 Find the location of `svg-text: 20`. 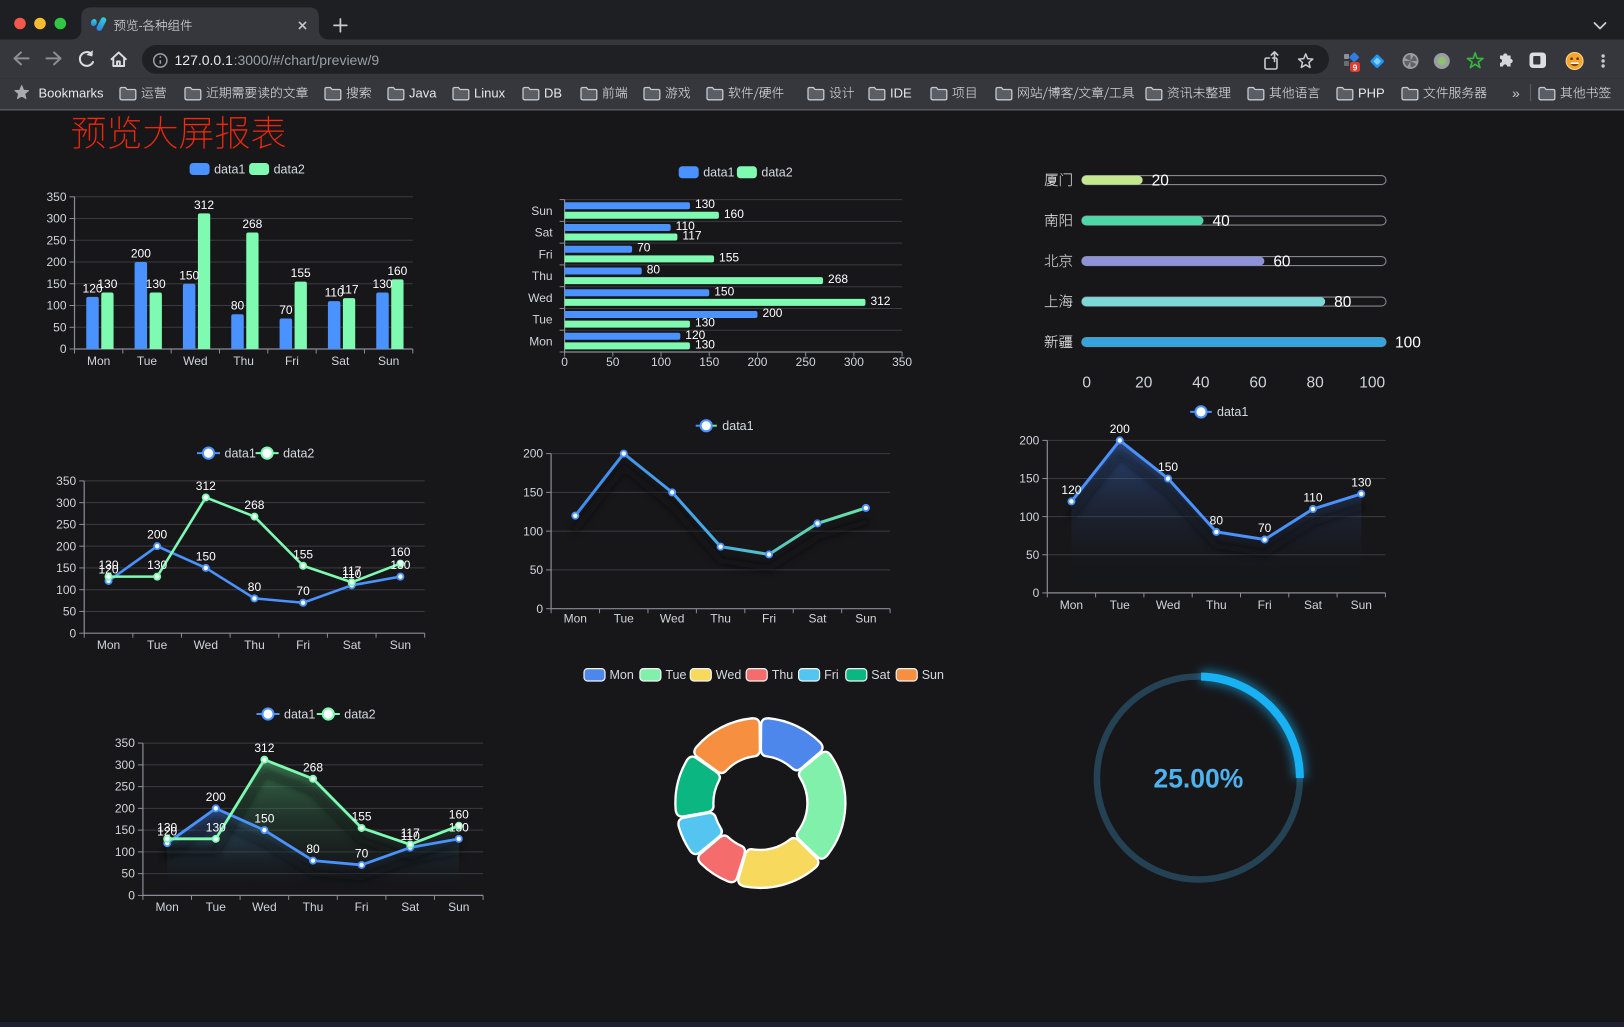

svg-text: 20 is located at coordinates (1161, 180).